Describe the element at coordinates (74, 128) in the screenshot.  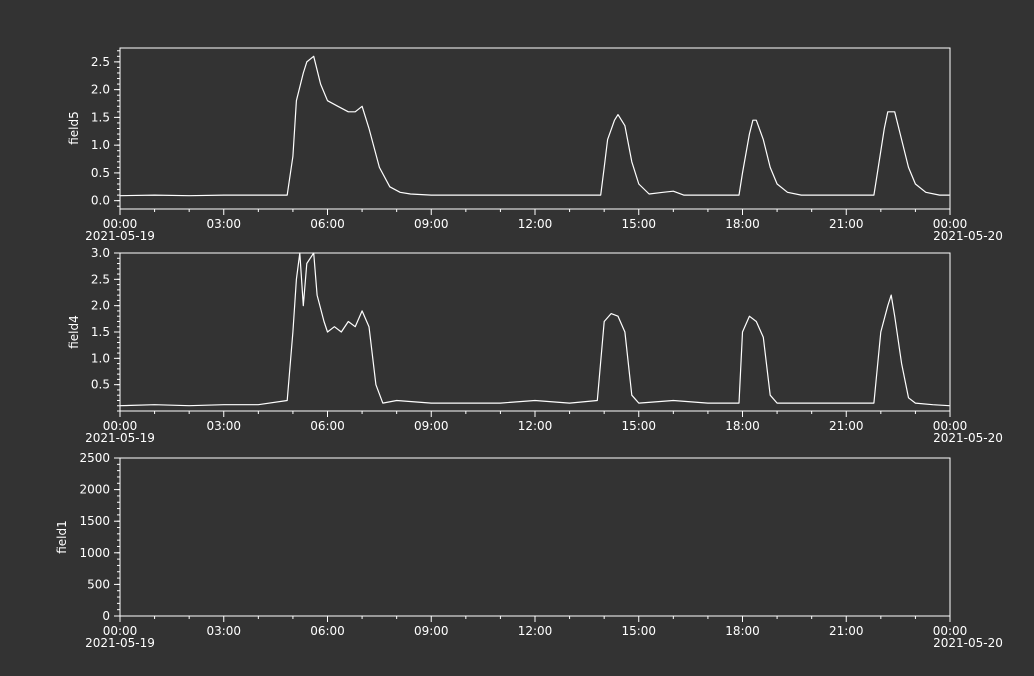
I see `y-axis-label: field5` at that location.